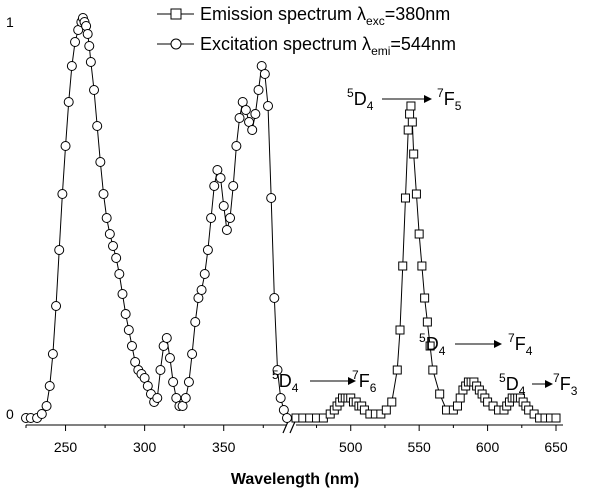  Describe the element at coordinates (556, 447) in the screenshot. I see `x-tick-label: 650` at that location.